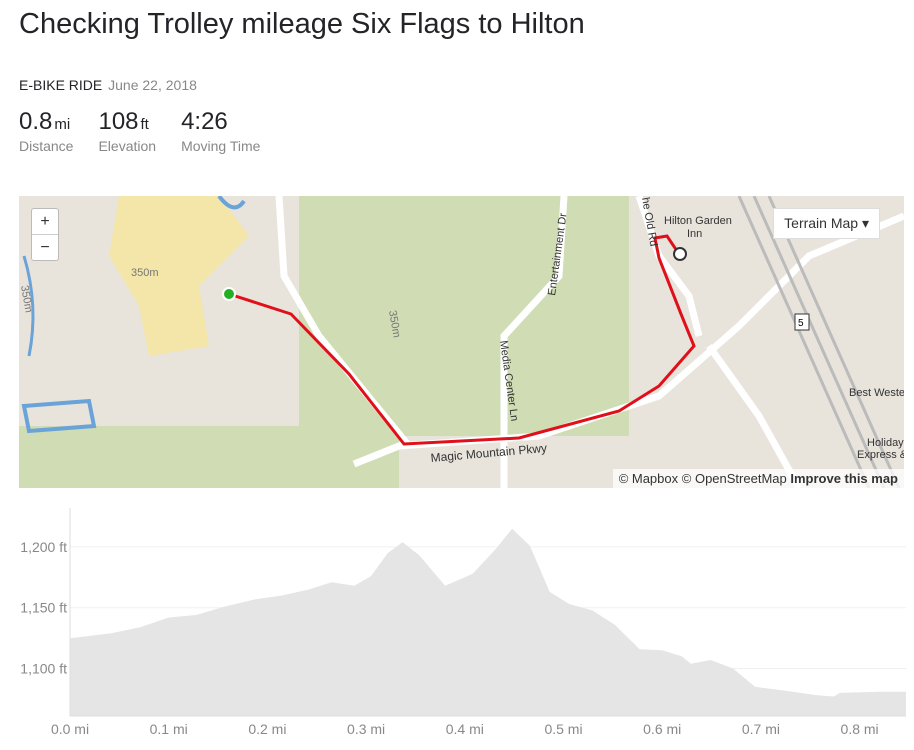 The image size is (914, 750). What do you see at coordinates (62, 124) in the screenshot?
I see `stat-unit: mi` at bounding box center [62, 124].